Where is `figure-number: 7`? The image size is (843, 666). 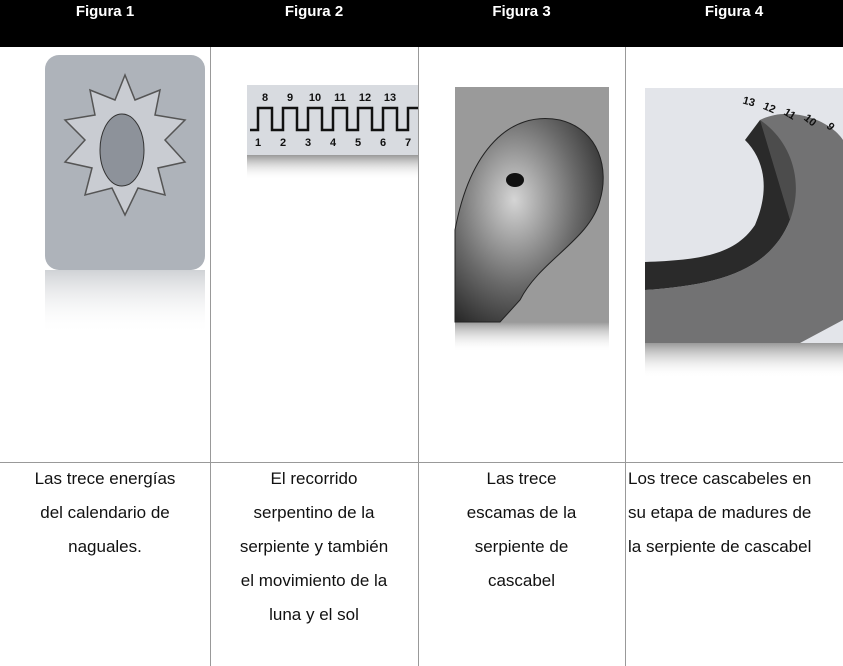
figure-number: 7 is located at coordinates (408, 143).